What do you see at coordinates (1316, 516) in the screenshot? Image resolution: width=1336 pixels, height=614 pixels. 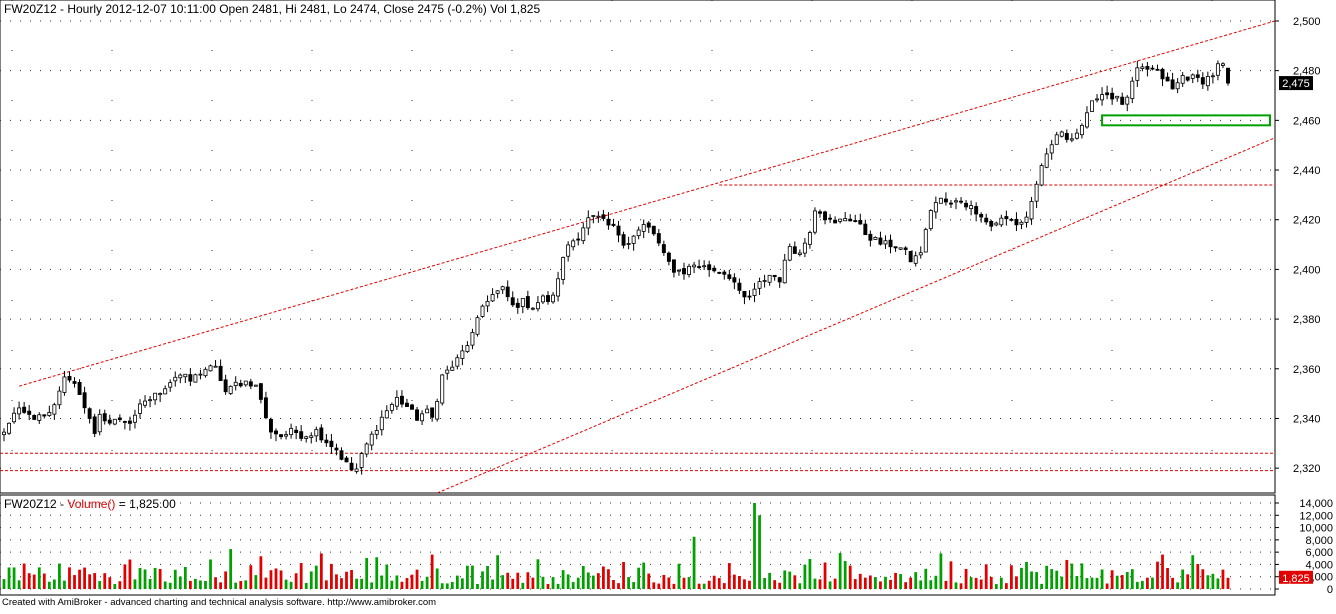 I see `volume-tick-label: 12,000` at bounding box center [1316, 516].